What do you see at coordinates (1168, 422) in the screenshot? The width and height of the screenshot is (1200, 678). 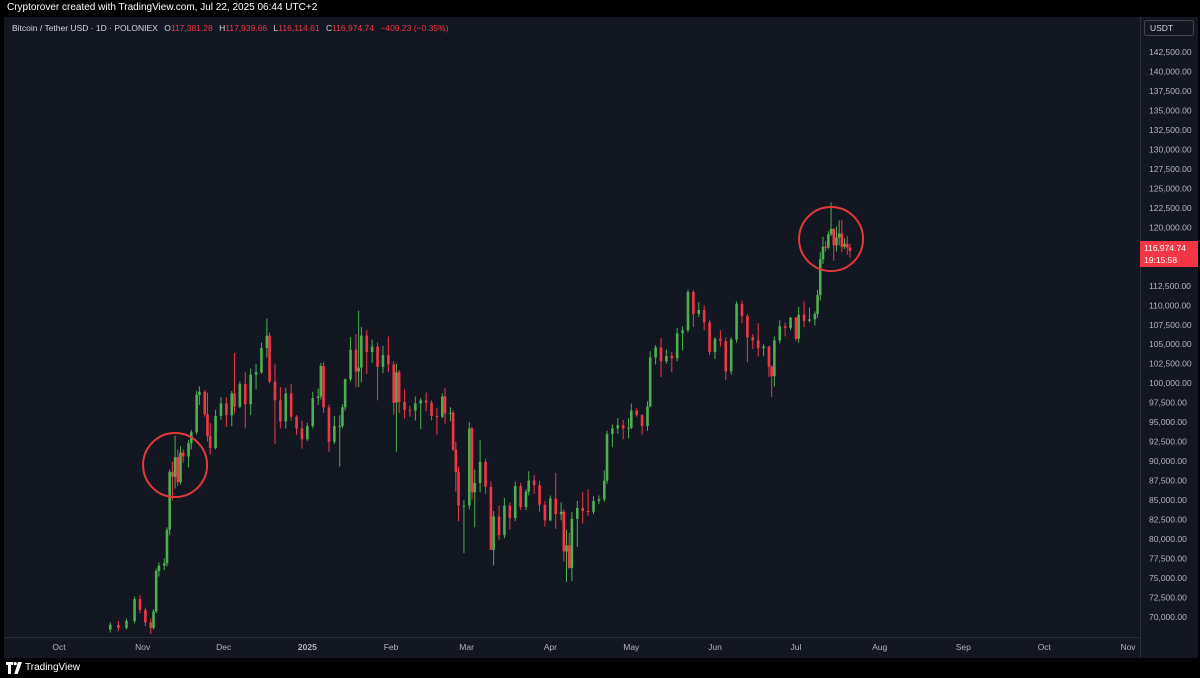 I see `price-tick-label: 95,000.00` at bounding box center [1168, 422].